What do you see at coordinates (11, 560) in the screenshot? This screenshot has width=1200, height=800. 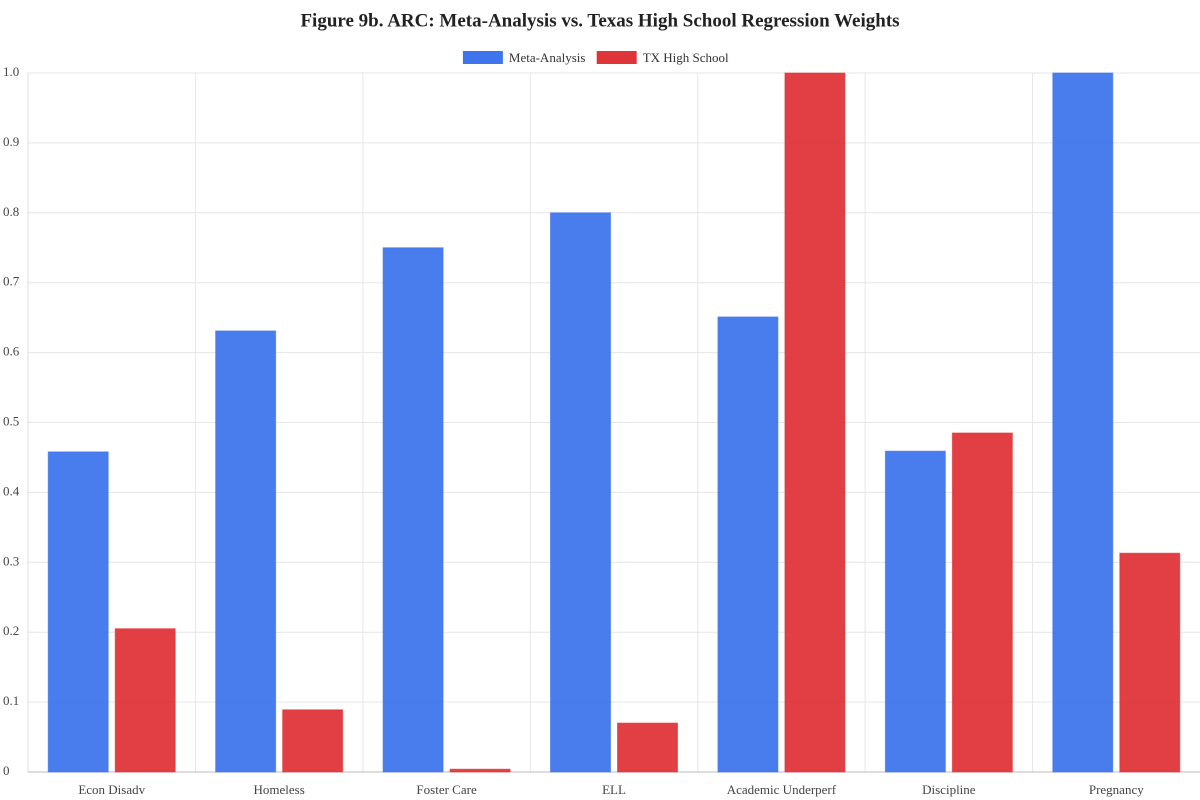 I see `y-tick-label: 0.3` at bounding box center [11, 560].